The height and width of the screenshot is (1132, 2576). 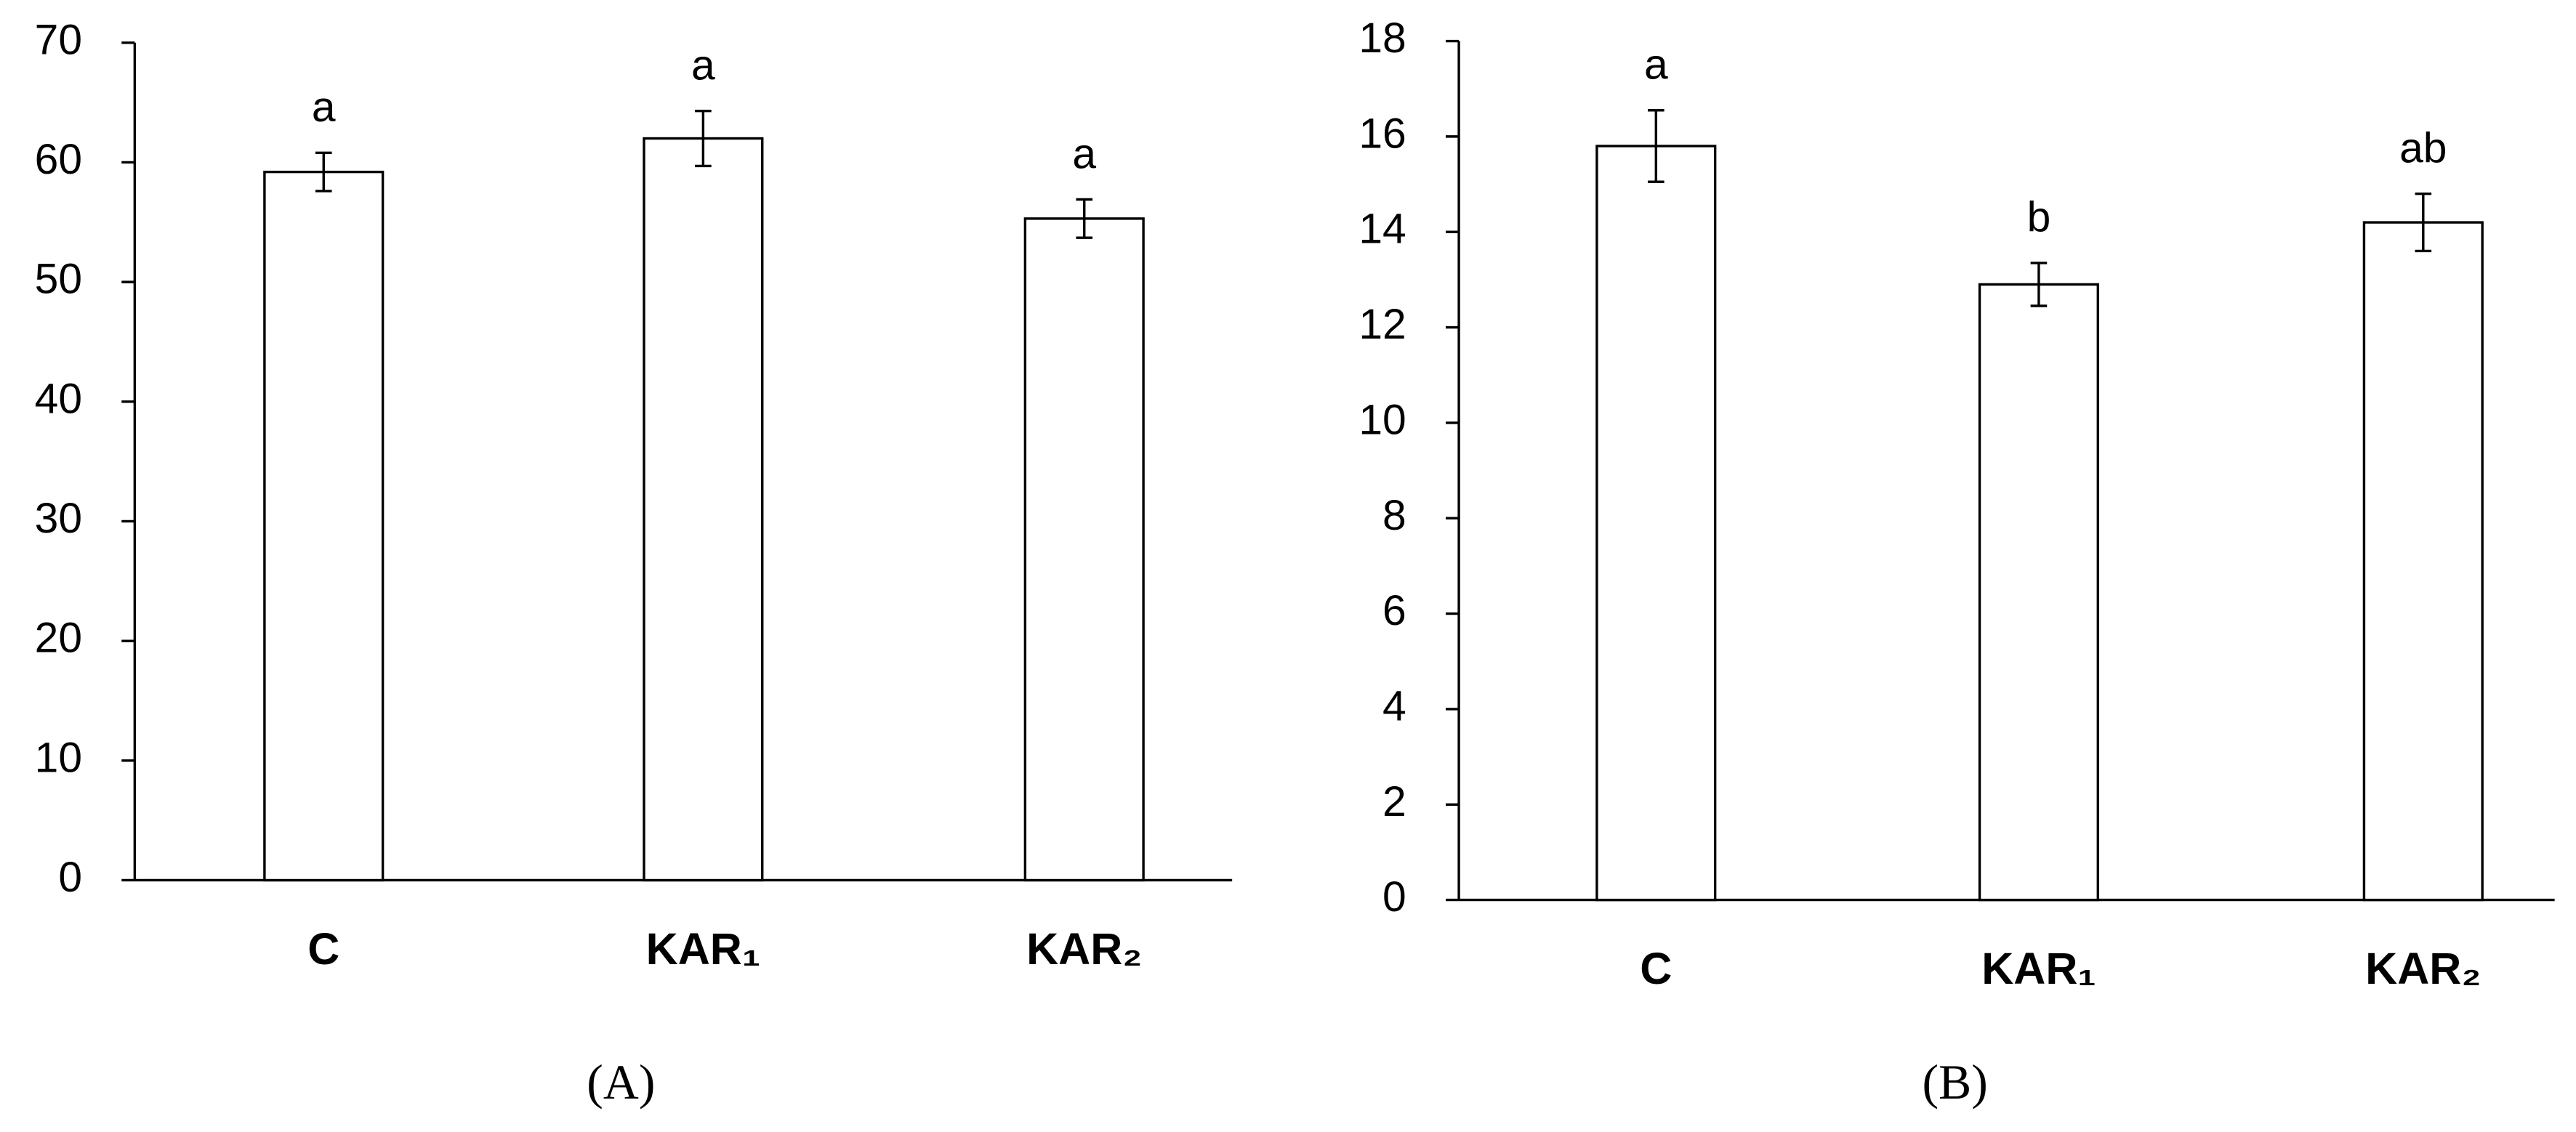 What do you see at coordinates (1382, 324) in the screenshot?
I see `y-tick-label: 12` at bounding box center [1382, 324].